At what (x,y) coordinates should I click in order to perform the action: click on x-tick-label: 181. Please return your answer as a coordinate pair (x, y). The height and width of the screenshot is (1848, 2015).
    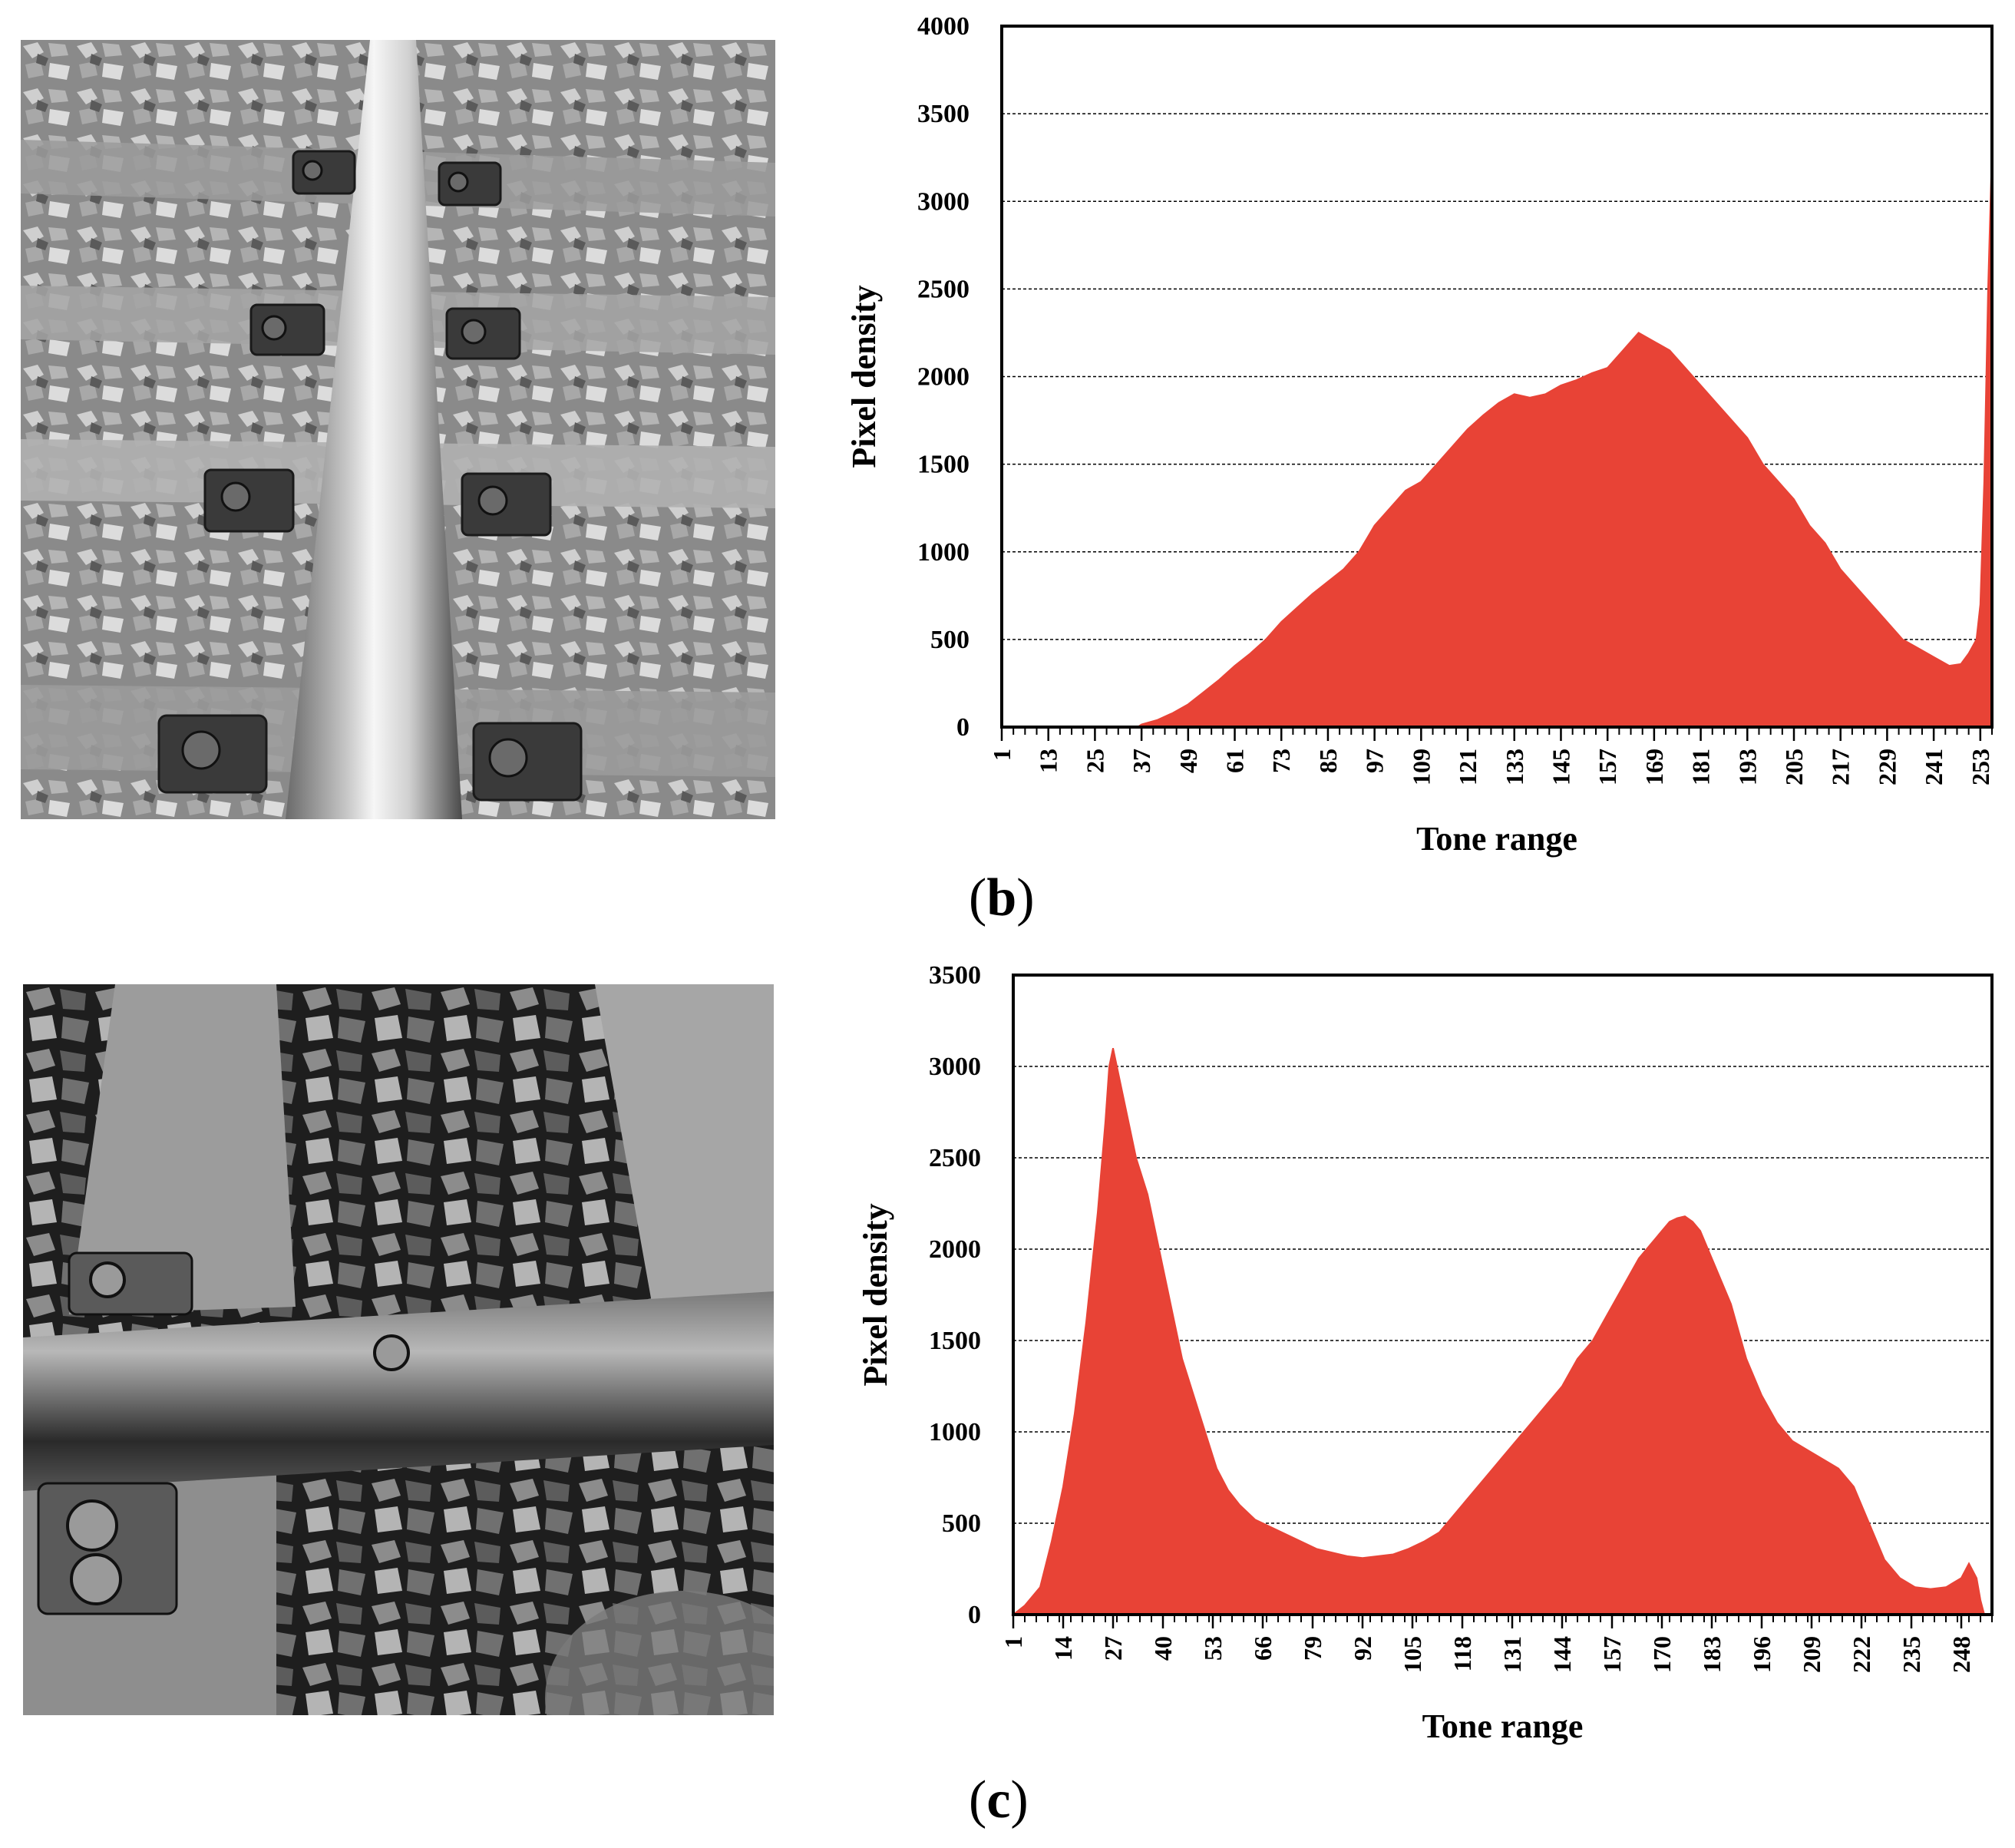
    Looking at the image, I should click on (1701, 767).